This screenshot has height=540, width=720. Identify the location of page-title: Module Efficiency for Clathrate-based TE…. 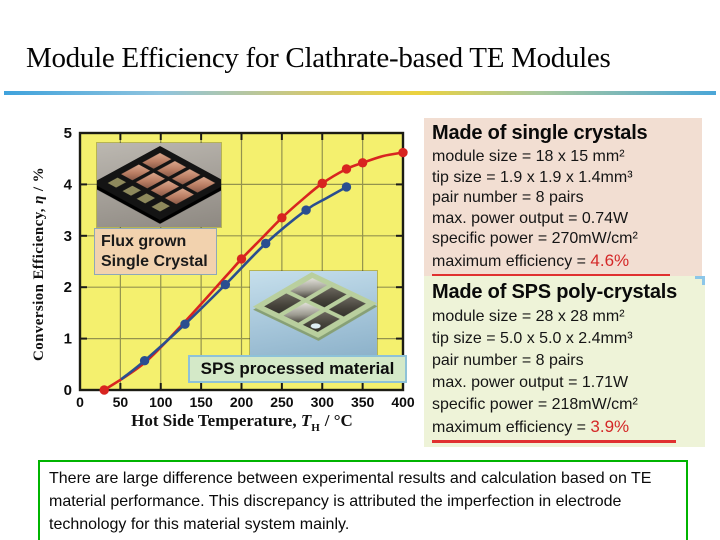
(318, 58).